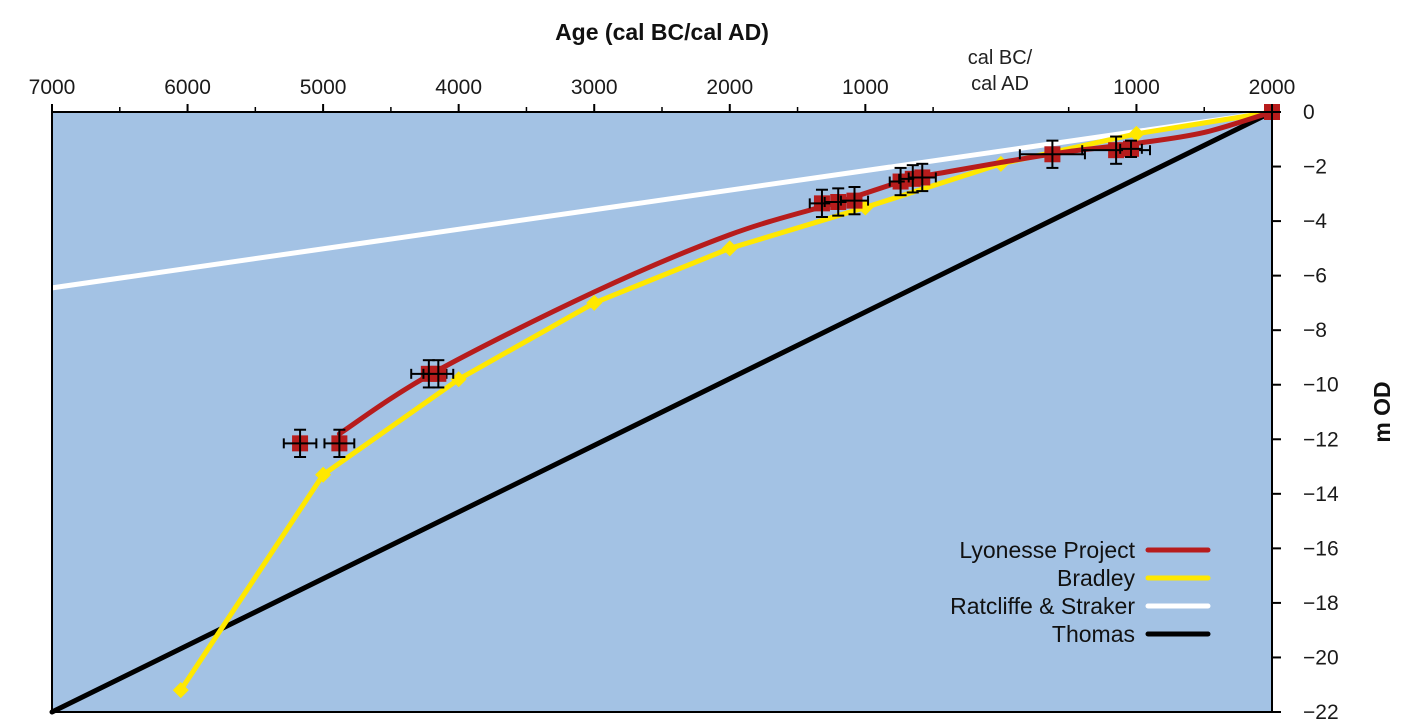  I want to click on x-tick-label: 7000, so click(52, 87).